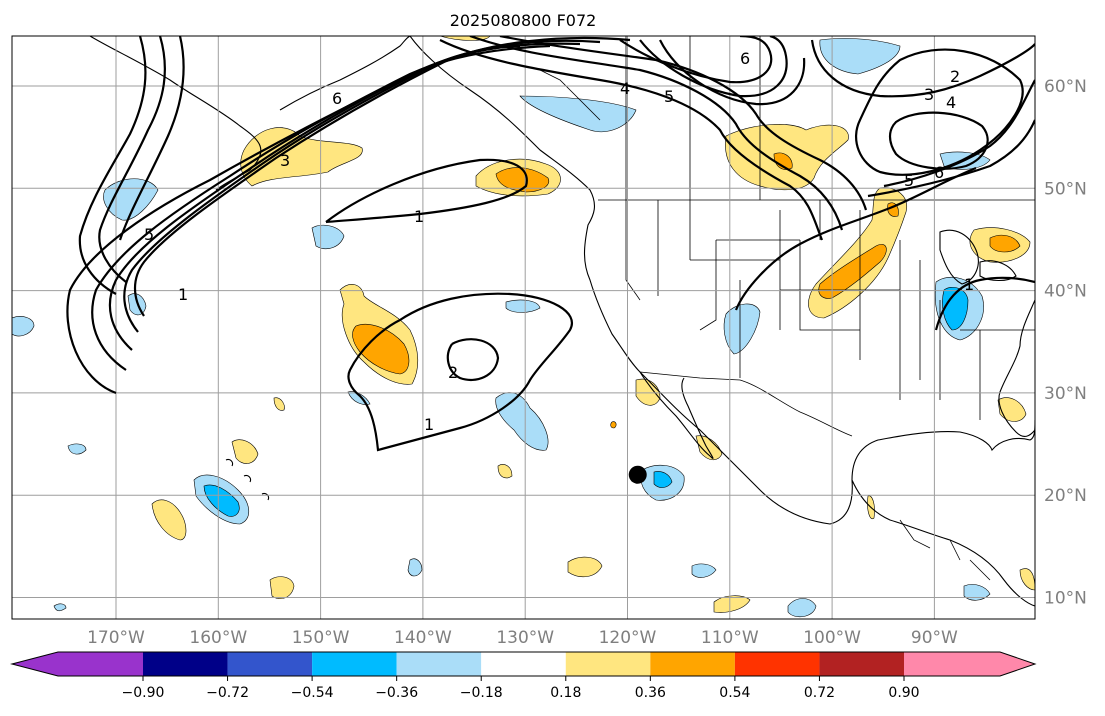 The image size is (1105, 716). I want to click on longitude-label: 170°W, so click(116, 638).